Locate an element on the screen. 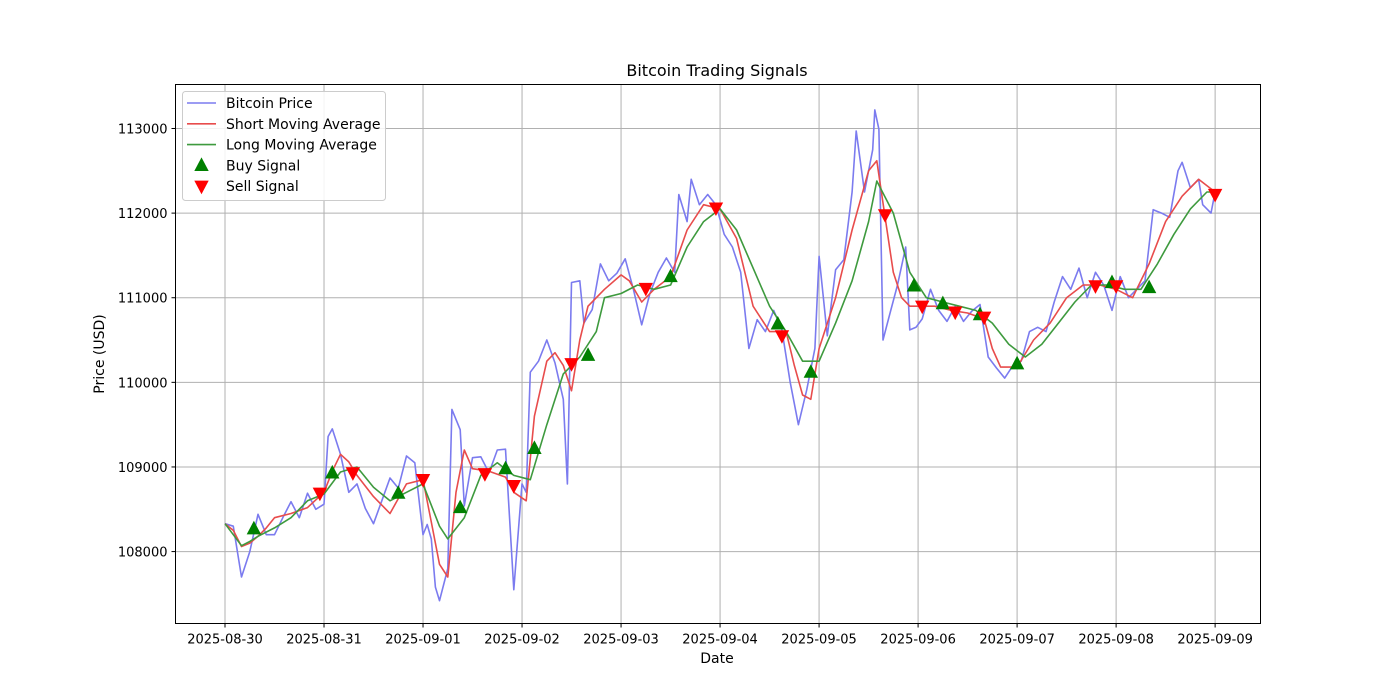 The width and height of the screenshot is (1400, 700). y-tick-label: 108000 is located at coordinates (143, 553).